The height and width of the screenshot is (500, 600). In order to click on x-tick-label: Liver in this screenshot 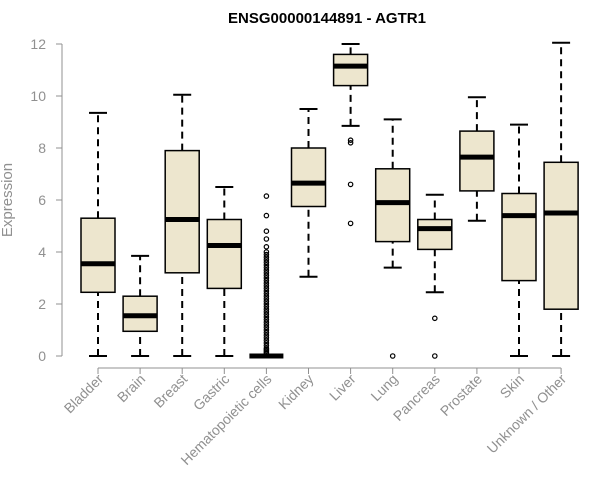, I will do `click(342, 387)`.